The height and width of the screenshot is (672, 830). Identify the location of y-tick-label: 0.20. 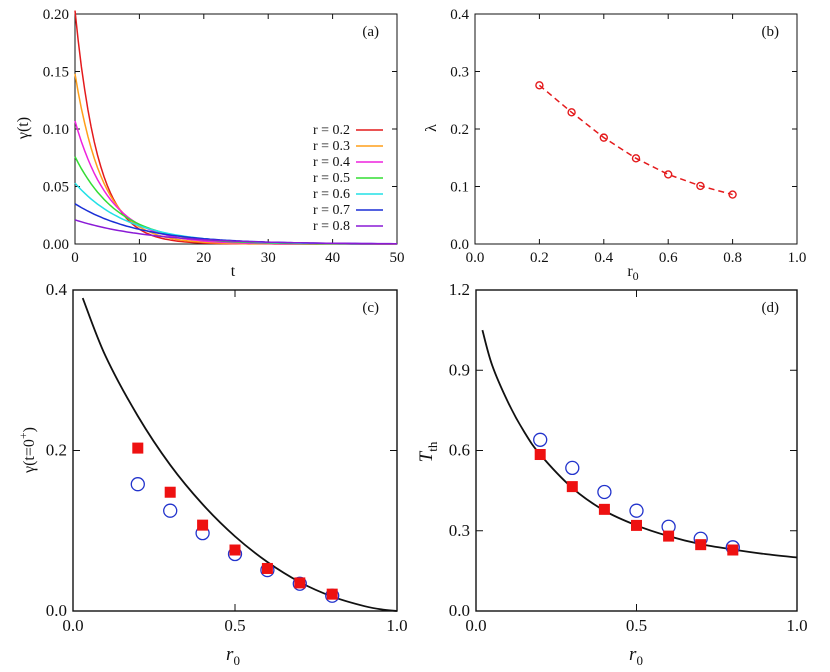
(56, 15).